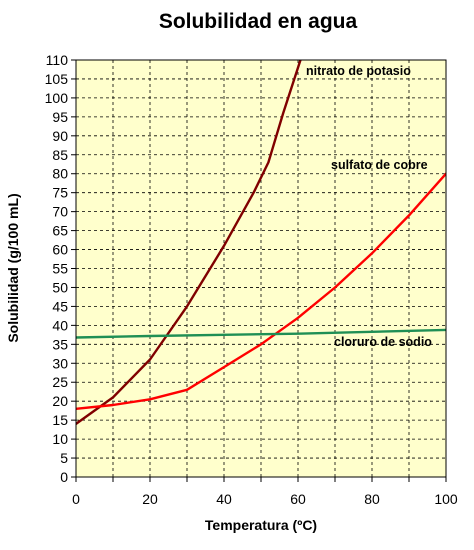  I want to click on series-label-sulfato-de-cobre: sulfato de cobre, so click(379, 165).